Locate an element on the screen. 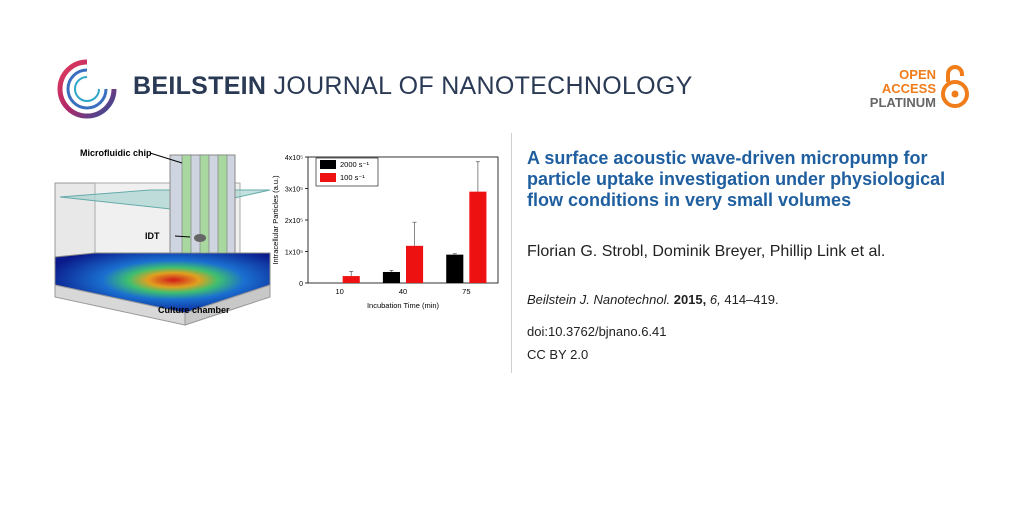 This screenshot has width=1024, height=512. y-tick-label: 2x10⁵ is located at coordinates (294, 221).